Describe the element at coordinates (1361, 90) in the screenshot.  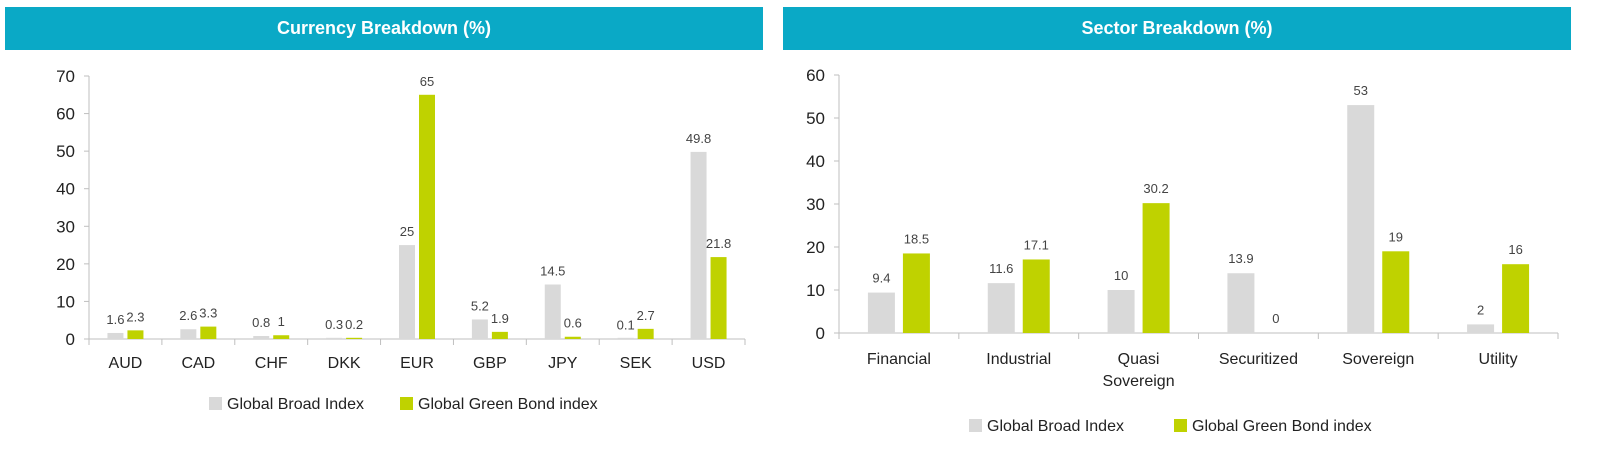
I see `data-label-global-broad: 53` at that location.